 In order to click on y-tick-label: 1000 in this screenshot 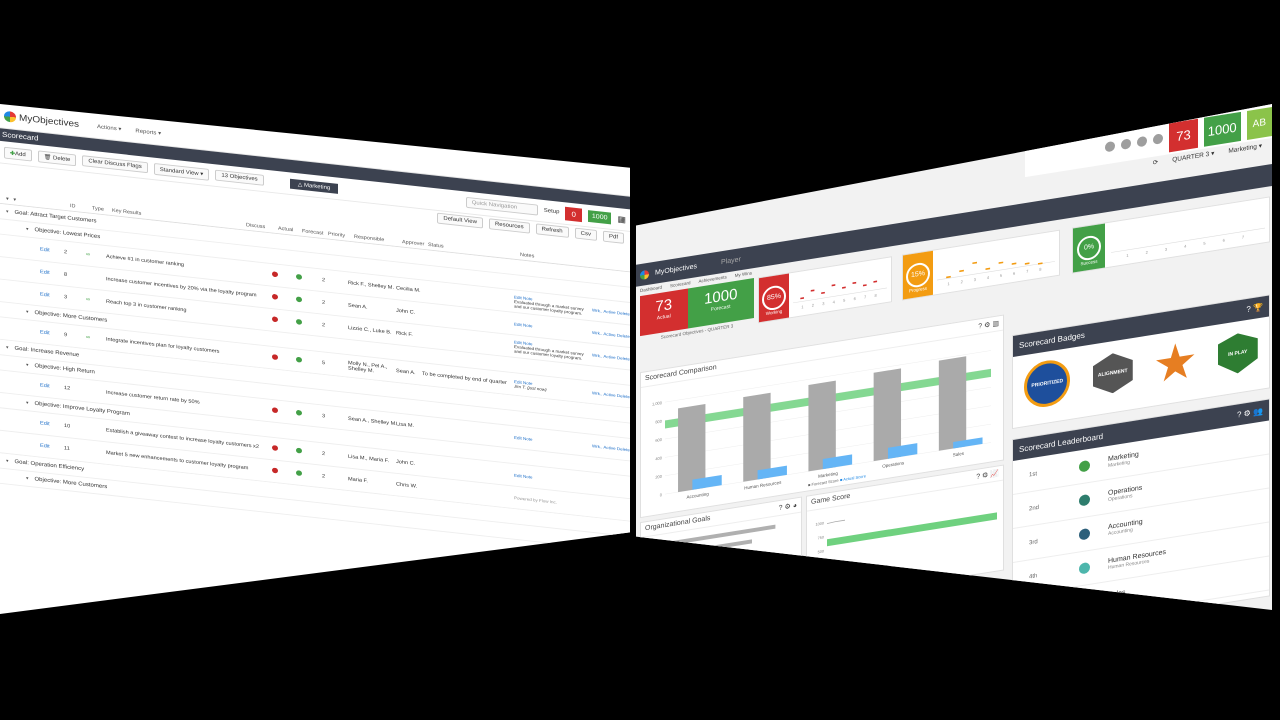, I will do `click(820, 523)`.